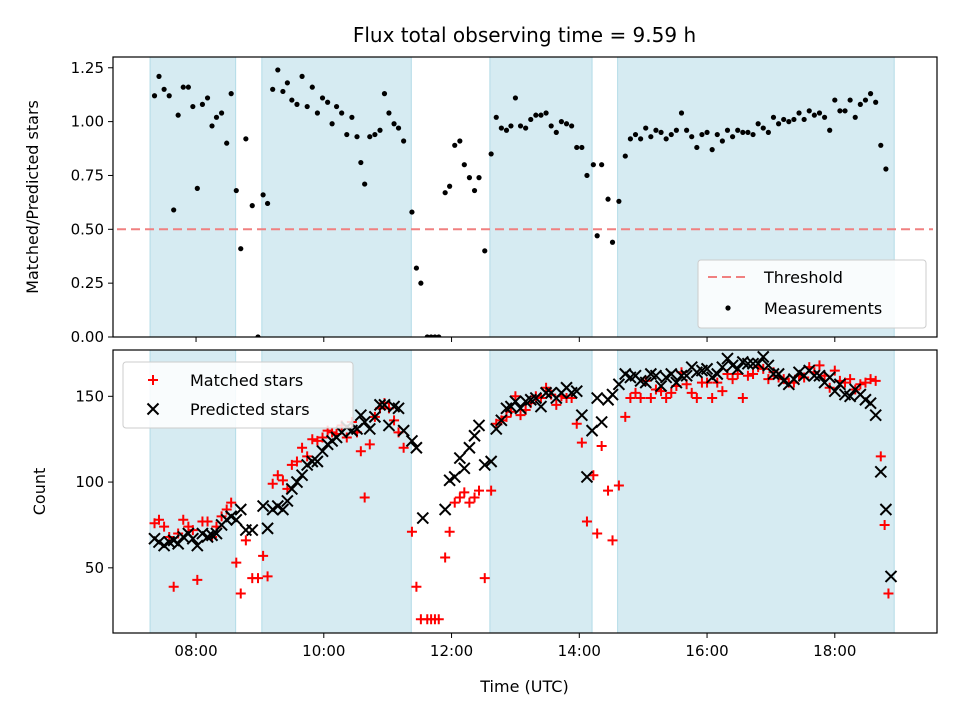 Image resolution: width=960 pixels, height=724 pixels. Describe the element at coordinates (323, 651) in the screenshot. I see `x-tick-label: 10:00` at that location.